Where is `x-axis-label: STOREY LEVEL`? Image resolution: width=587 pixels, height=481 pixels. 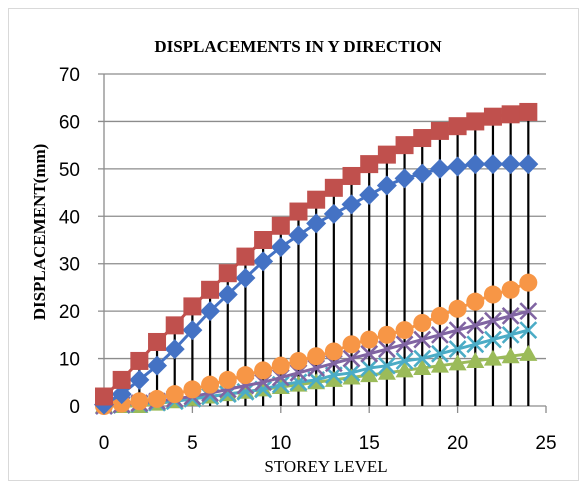
x-axis-label: STOREY LEVEL is located at coordinates (325, 466).